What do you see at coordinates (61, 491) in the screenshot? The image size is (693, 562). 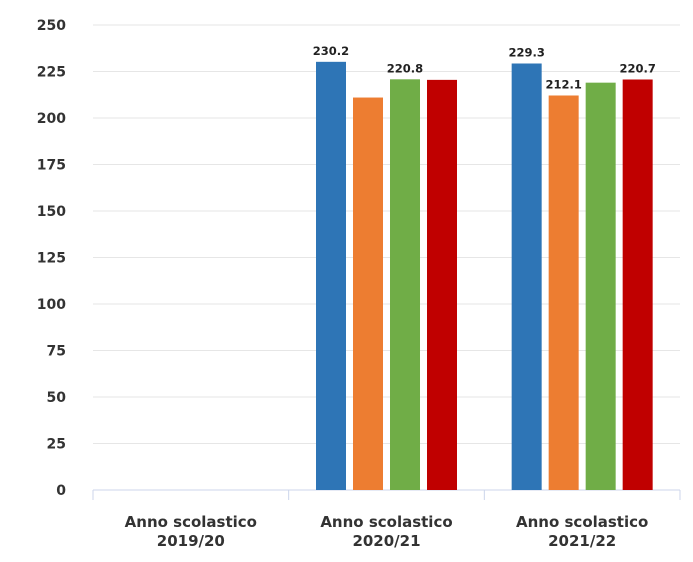 I see `y-tick-label: 0` at bounding box center [61, 491].